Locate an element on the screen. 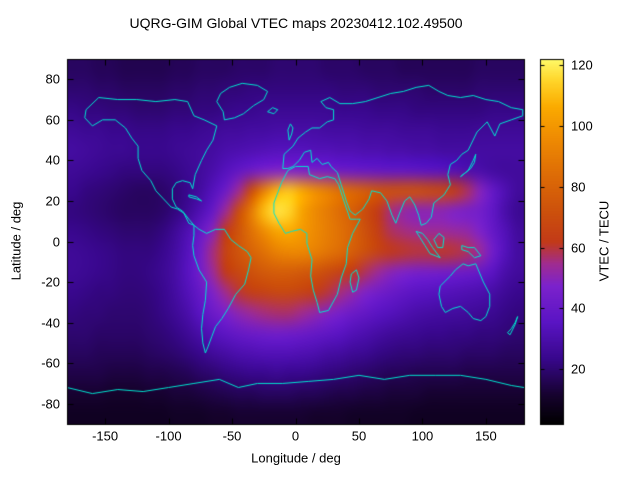 The width and height of the screenshot is (640, 480). x-tick-label: 150 is located at coordinates (486, 436).